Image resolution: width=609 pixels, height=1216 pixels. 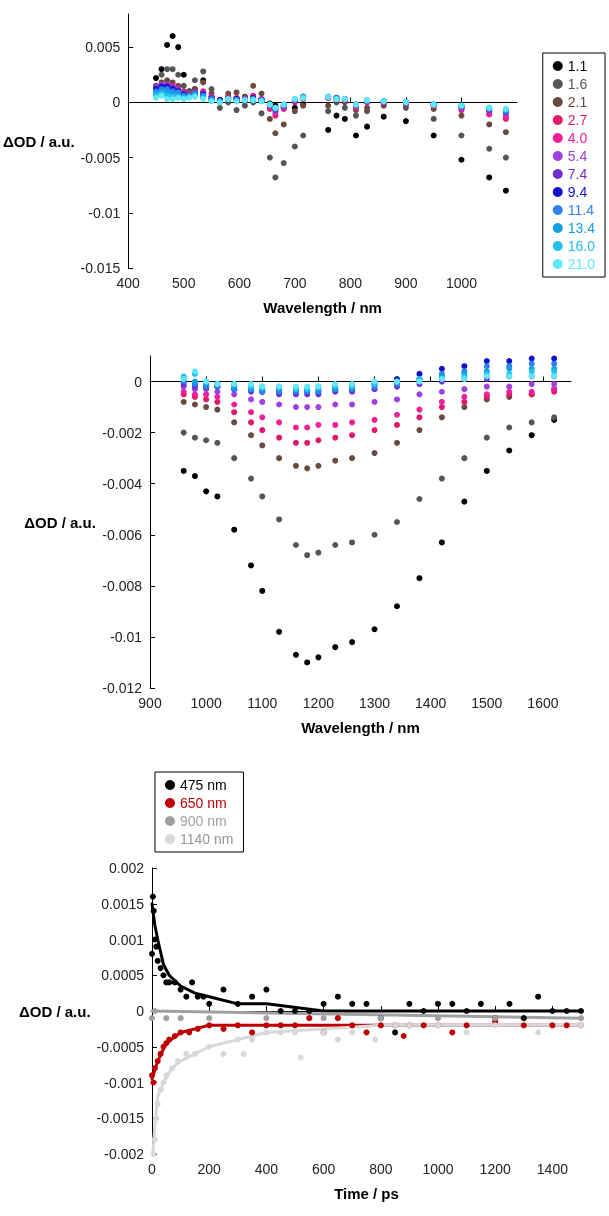 I want to click on x-axis-title: Time / ps, so click(x=366, y=1193).